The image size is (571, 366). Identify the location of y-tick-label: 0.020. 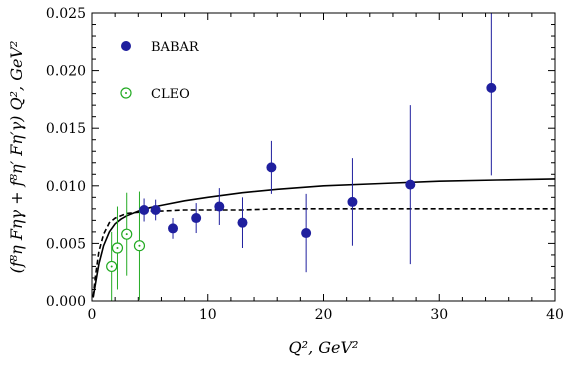
(66, 72).